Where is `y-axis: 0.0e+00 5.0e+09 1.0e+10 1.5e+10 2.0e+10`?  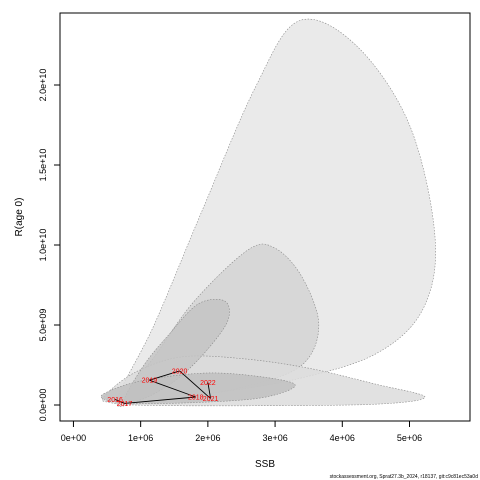 y-axis: 0.0e+00 5.0e+09 1.0e+10 1.5e+10 2.0e+10 is located at coordinates (49, 245).